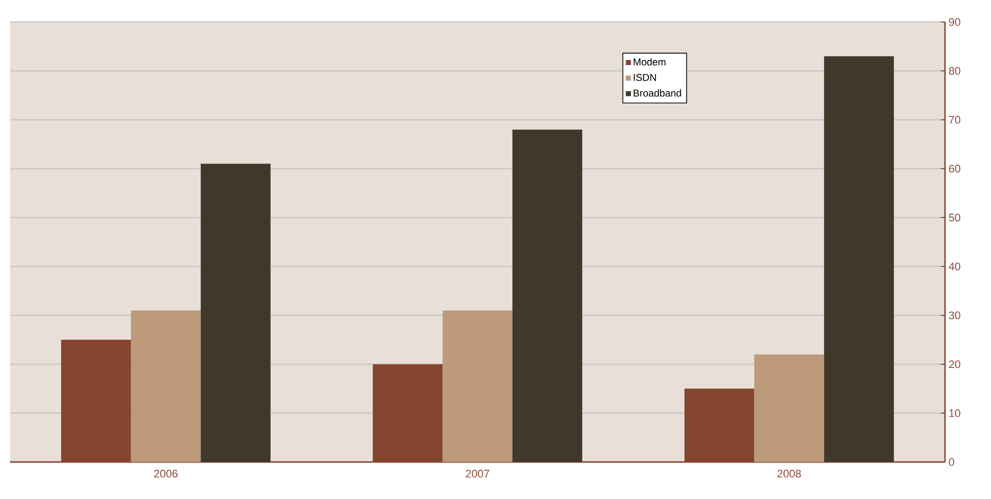  Describe the element at coordinates (954, 364) in the screenshot. I see `y-tick-label: 20` at that location.